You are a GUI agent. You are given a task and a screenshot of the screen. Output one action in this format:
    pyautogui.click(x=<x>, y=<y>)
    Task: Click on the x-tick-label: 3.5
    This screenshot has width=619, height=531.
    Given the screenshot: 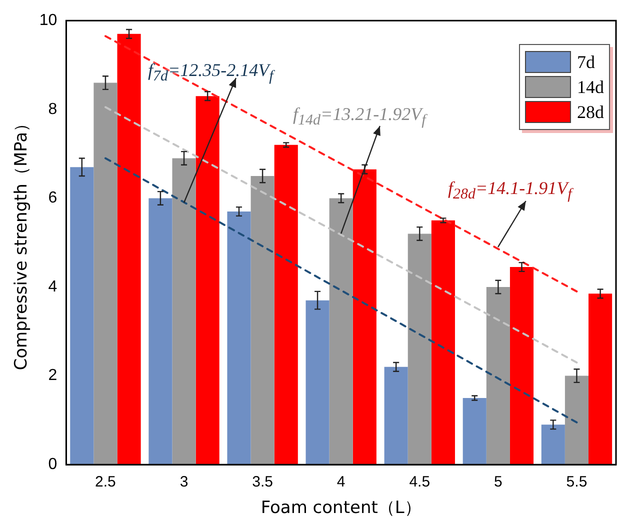 What is the action you would take?
    pyautogui.click(x=262, y=482)
    